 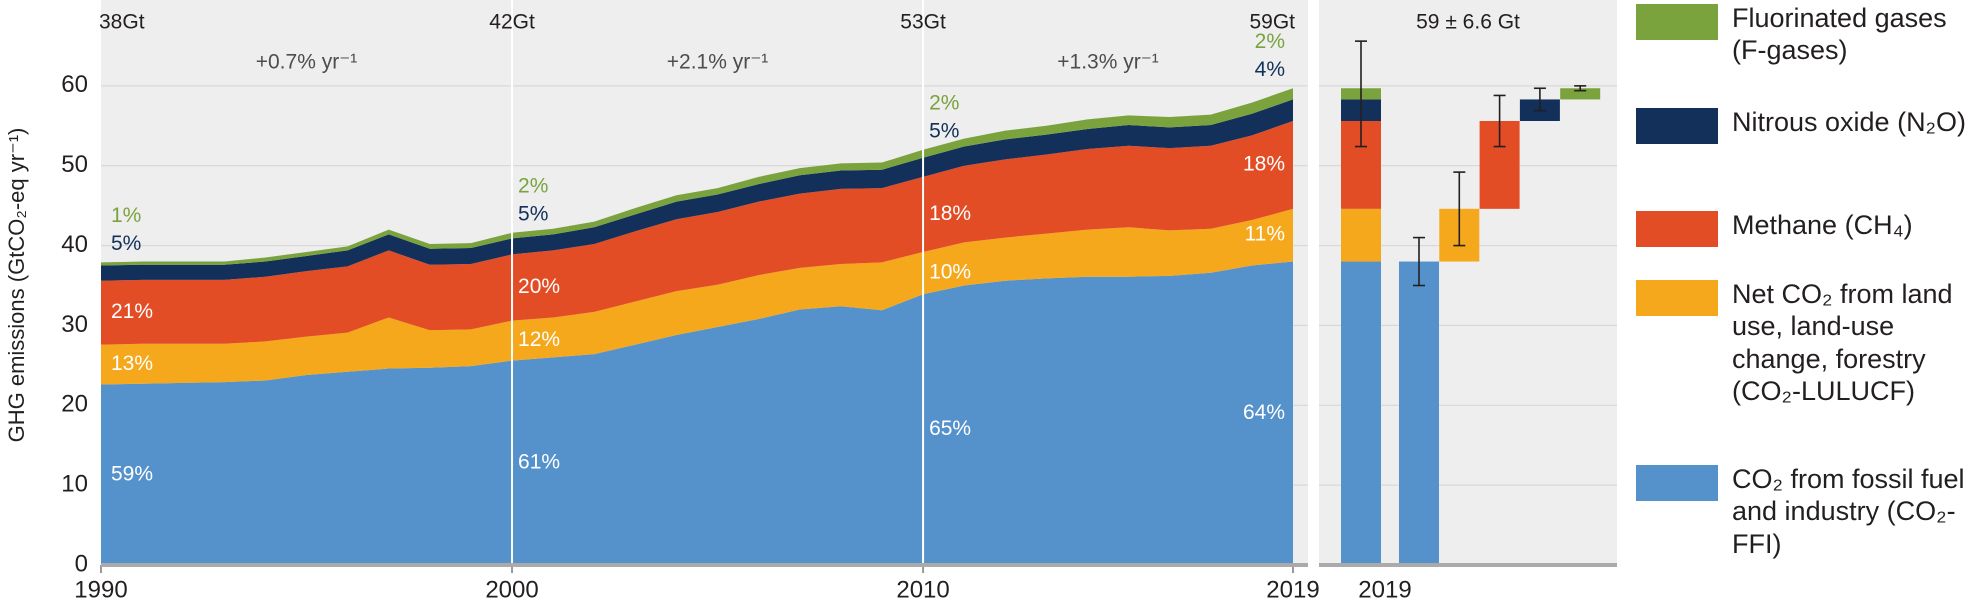 I want to click on y-tick-label: 50, so click(x=74, y=164).